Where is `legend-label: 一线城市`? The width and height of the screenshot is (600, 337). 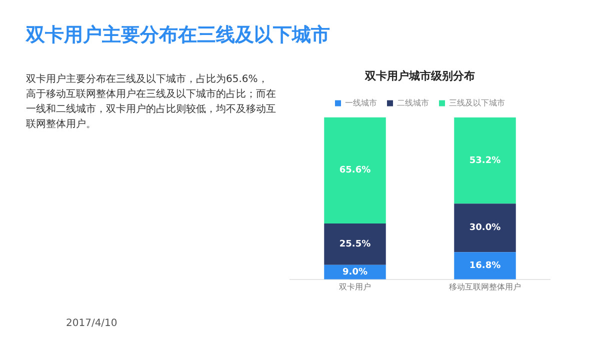
legend-label: 一线城市 is located at coordinates (361, 103).